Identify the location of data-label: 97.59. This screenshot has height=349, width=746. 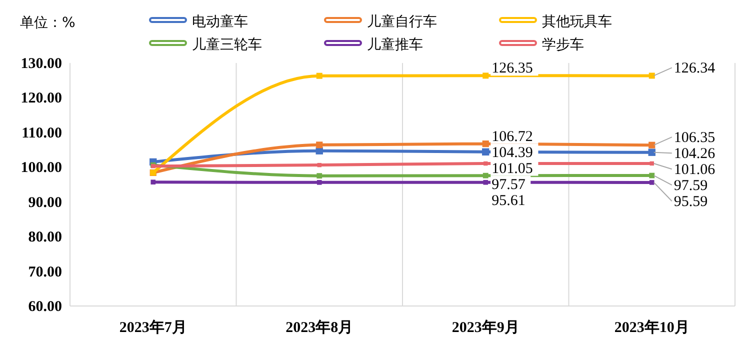
(691, 186).